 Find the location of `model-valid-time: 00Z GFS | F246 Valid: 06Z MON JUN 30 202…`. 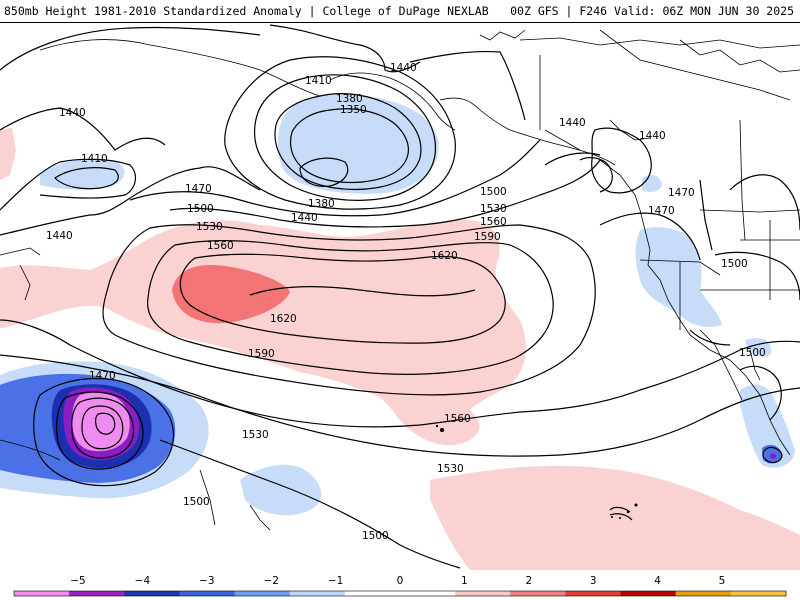

model-valid-time: 00Z GFS | F246 Valid: 06Z MON JUN 30 202… is located at coordinates (652, 11).